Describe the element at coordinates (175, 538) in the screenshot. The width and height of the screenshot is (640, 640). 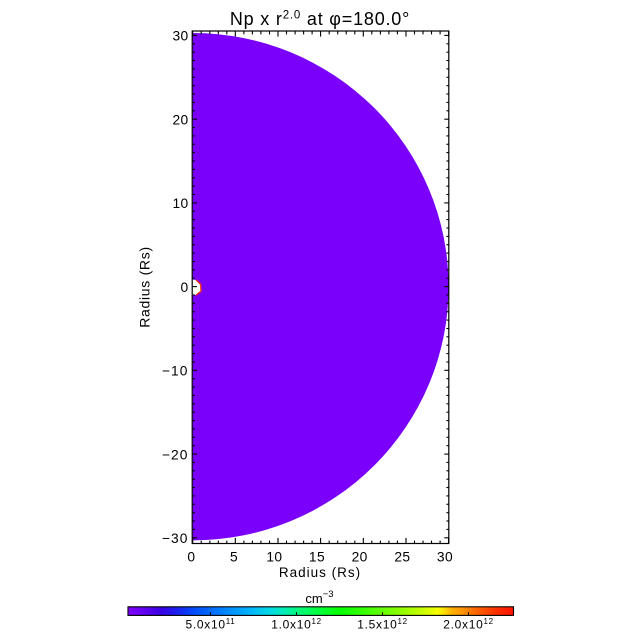
I see `svg-text: −30` at that location.